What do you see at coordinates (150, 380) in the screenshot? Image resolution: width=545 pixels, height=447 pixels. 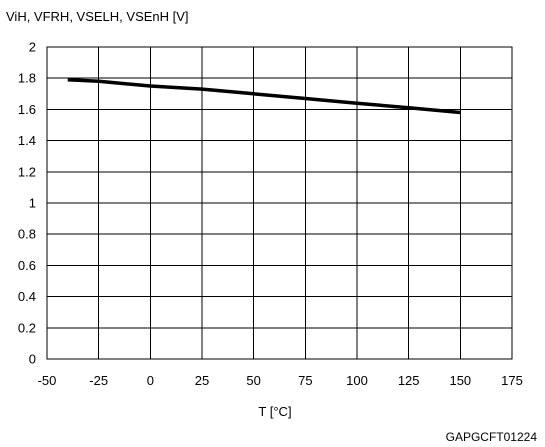 I see `x-tick-label: 0` at bounding box center [150, 380].